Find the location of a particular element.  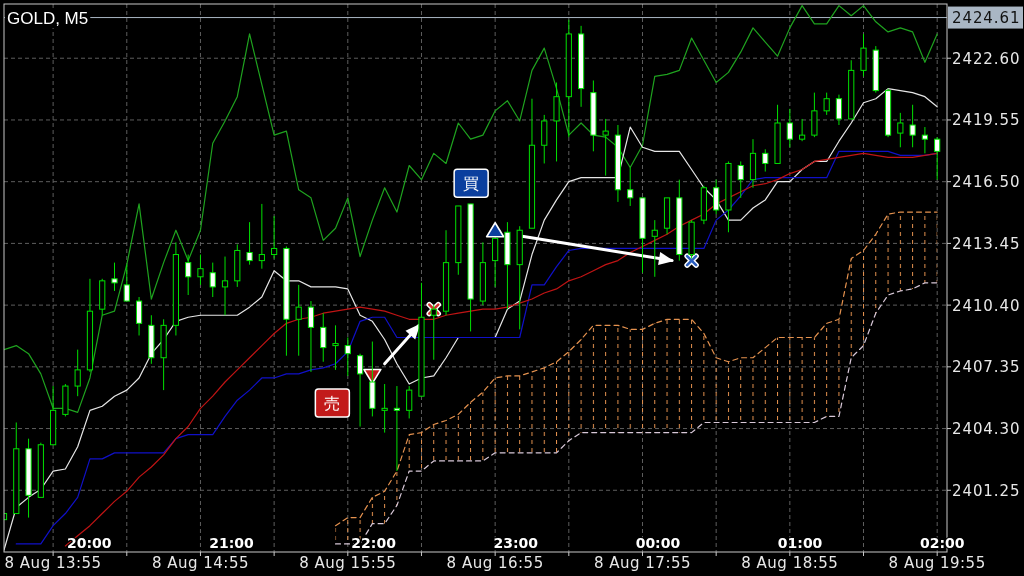

x-tick-label: 8 Aug 14:55 is located at coordinates (200, 563).